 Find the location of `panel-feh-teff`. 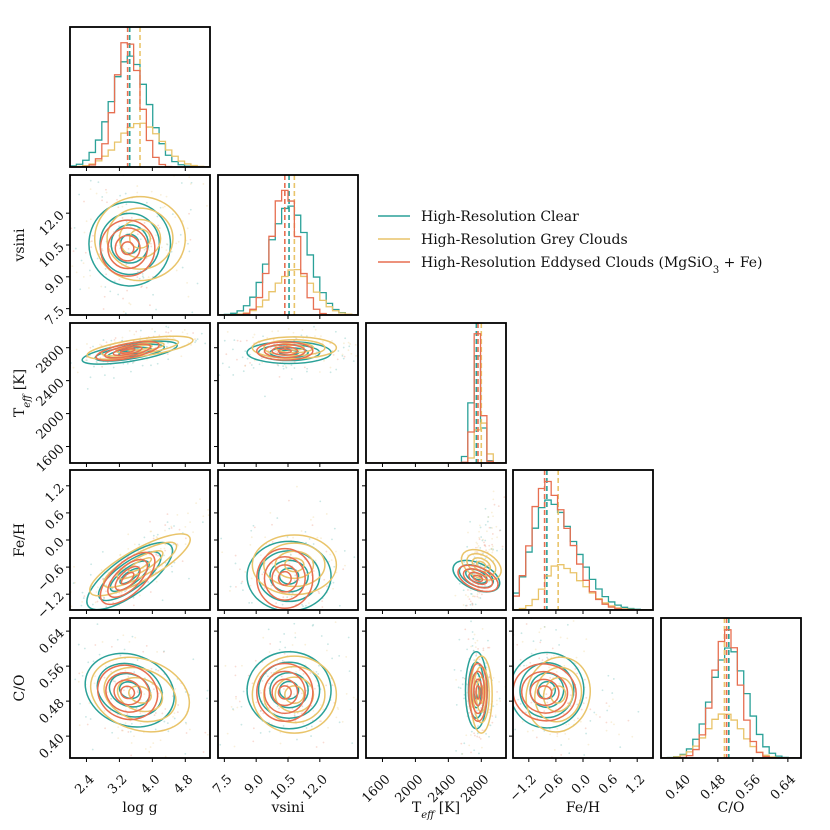

panel-feh-teff is located at coordinates (434, 564).